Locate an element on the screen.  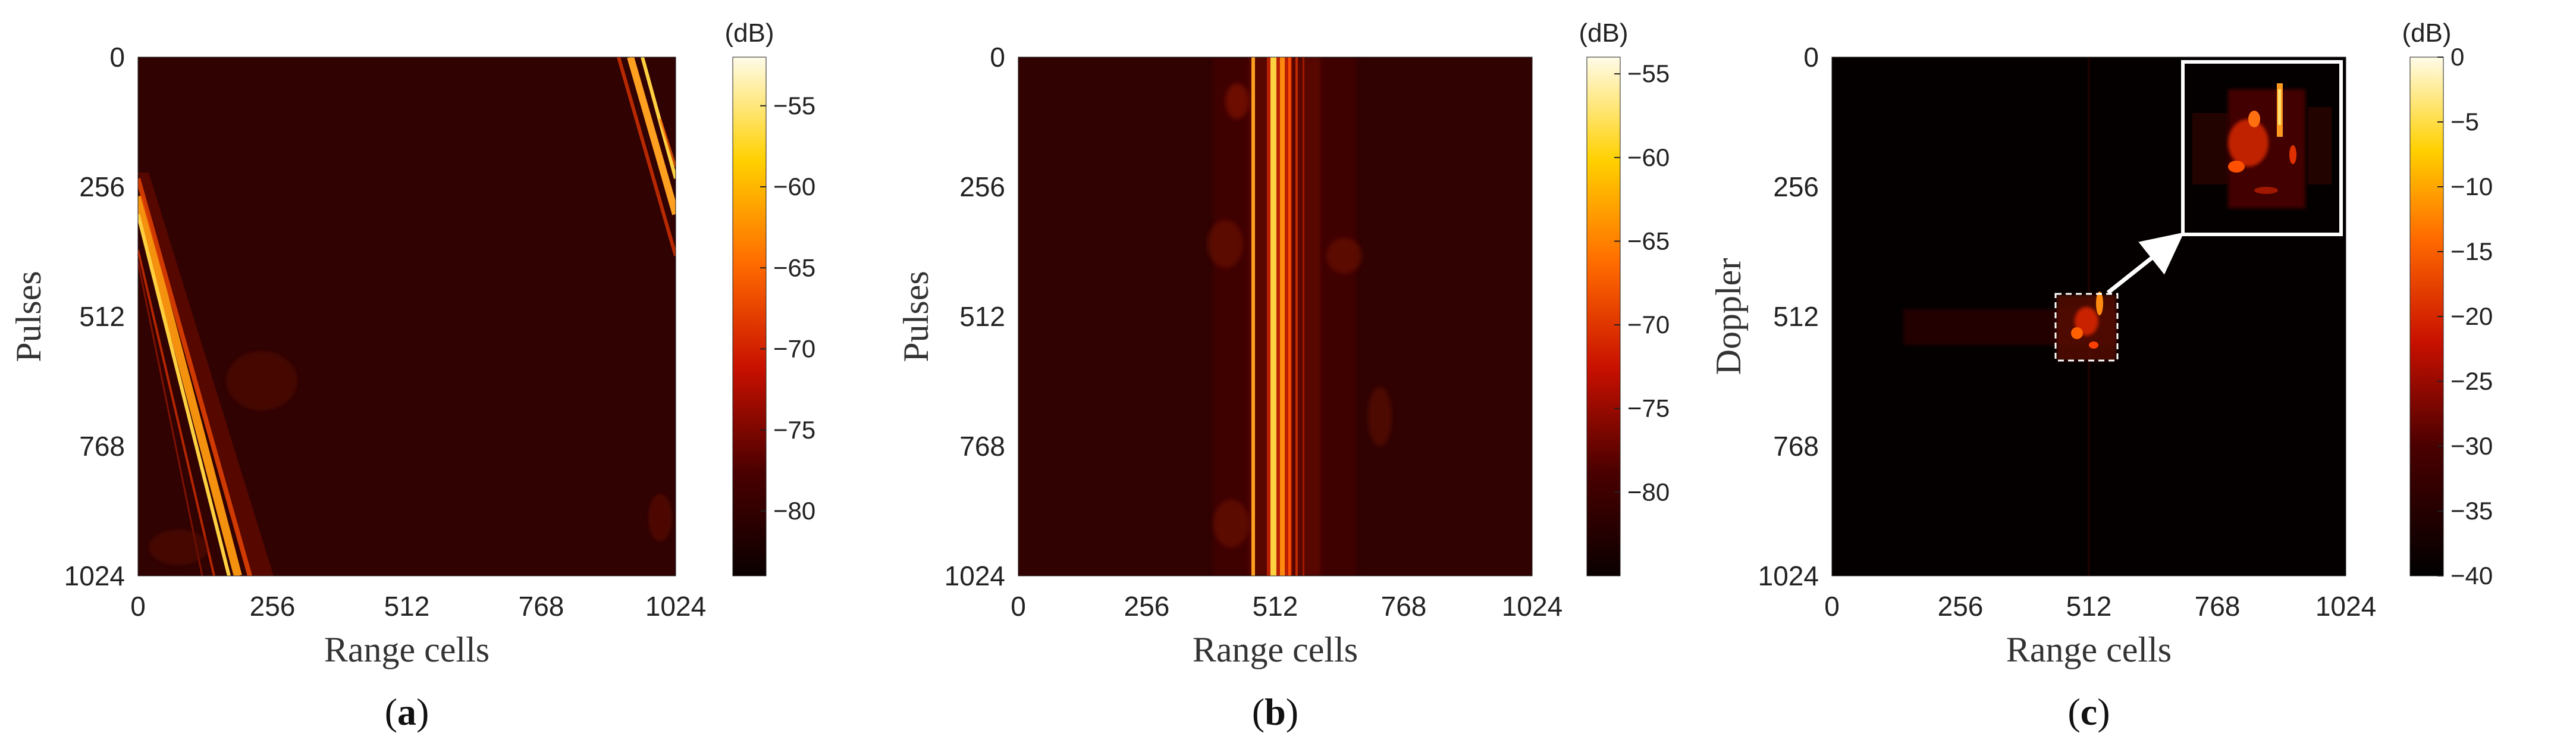
diagonal-streak-left is located at coordinates (206, 374).